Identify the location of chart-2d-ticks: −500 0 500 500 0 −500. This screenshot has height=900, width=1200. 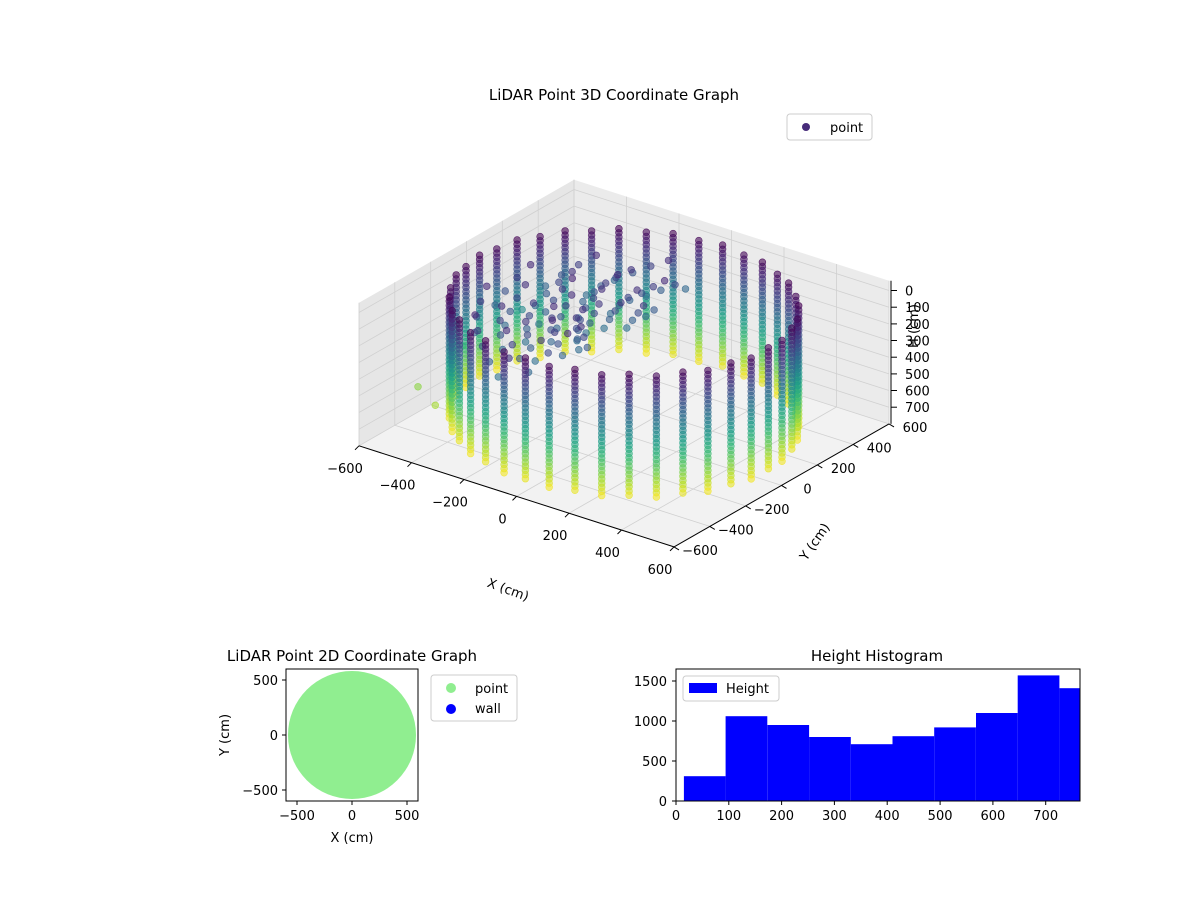
(330, 749).